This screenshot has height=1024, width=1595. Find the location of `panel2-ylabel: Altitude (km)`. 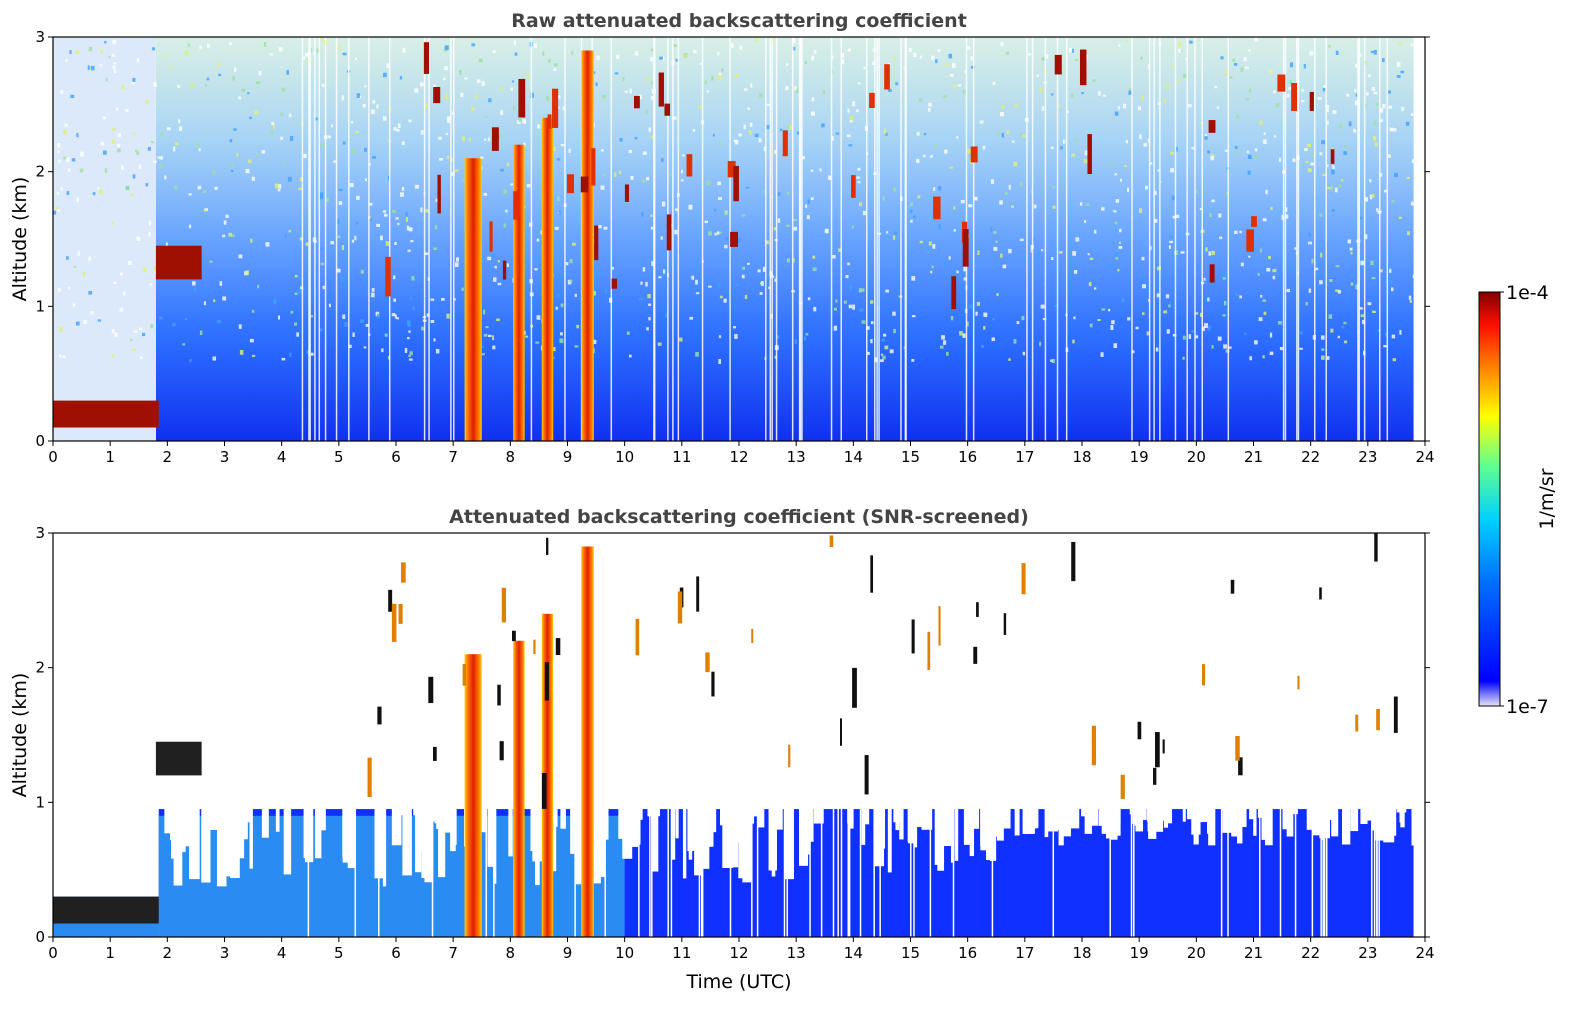

panel2-ylabel: Altitude (km) is located at coordinates (20, 735).